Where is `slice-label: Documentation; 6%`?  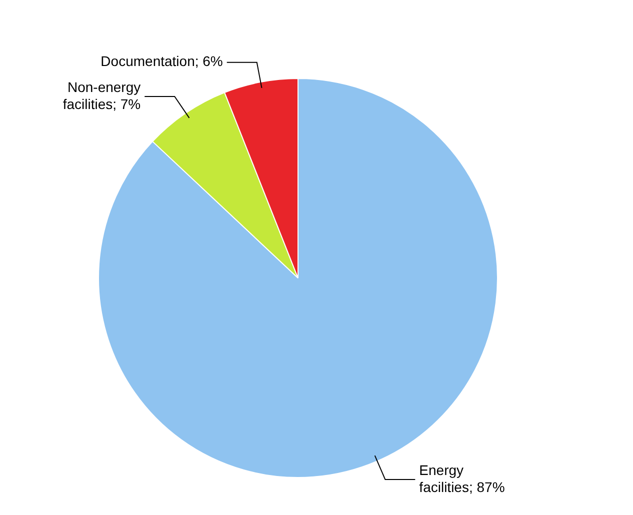 slice-label: Documentation; 6% is located at coordinates (161, 61).